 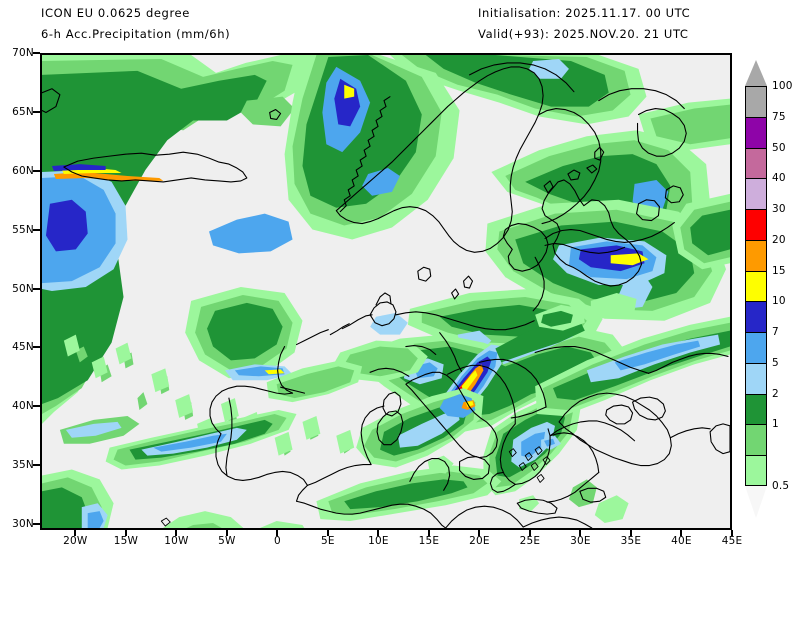 I want to click on coast-france-atl, so click(x=285, y=369).